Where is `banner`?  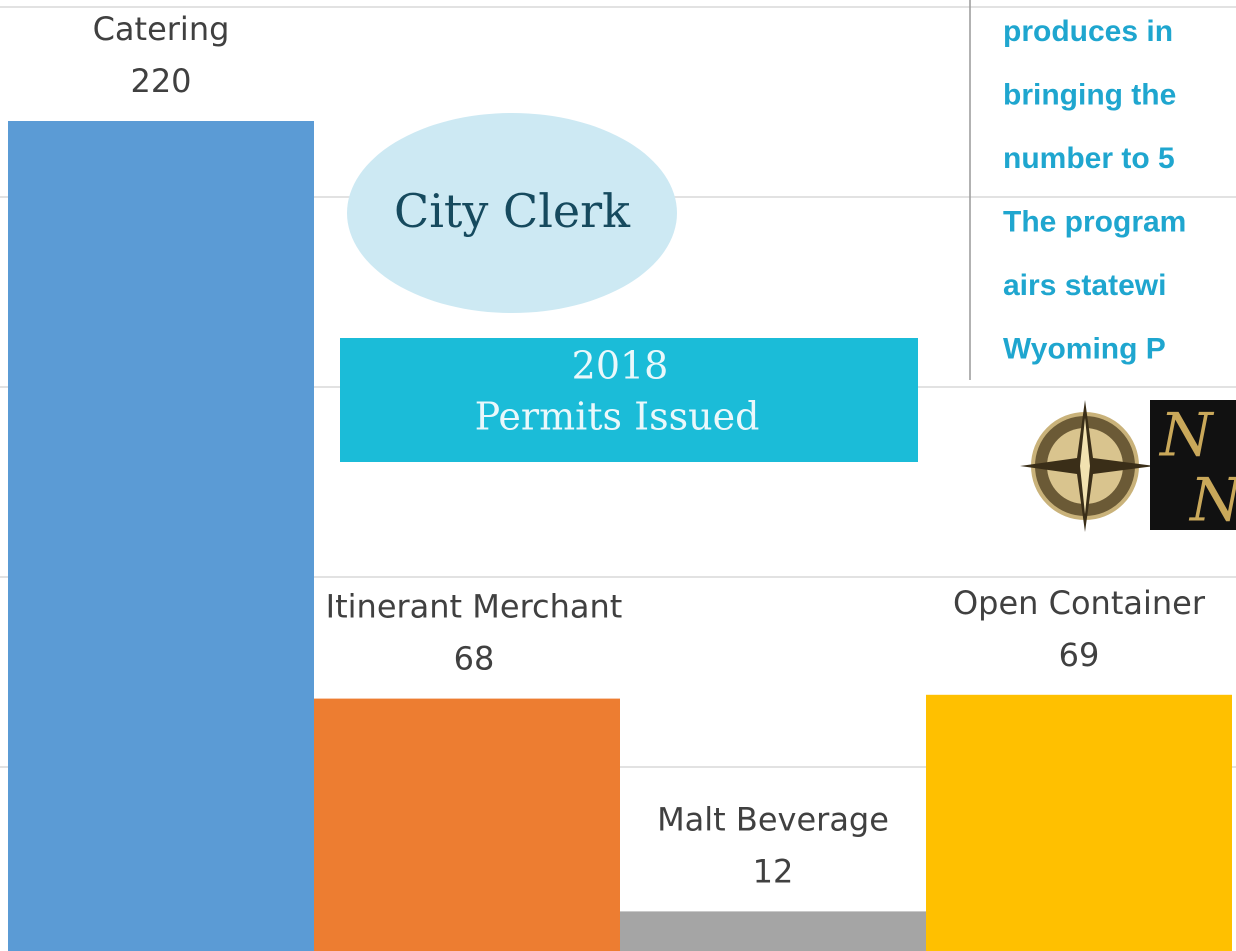
banner is located at coordinates (629, 400).